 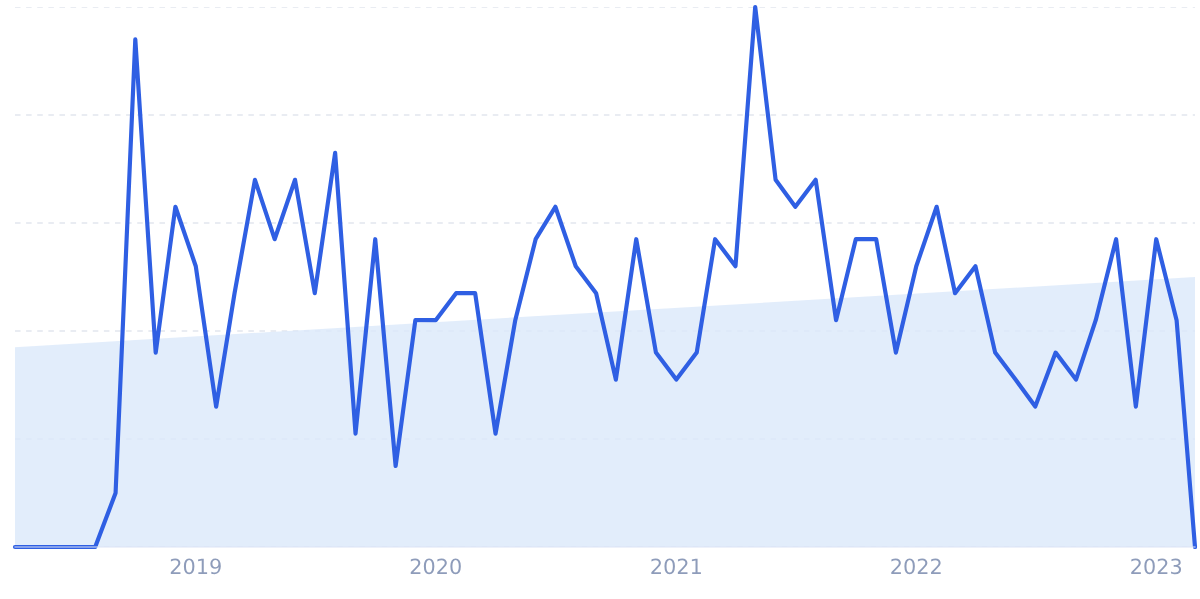 I want to click on x-tick-label: 2022, so click(x=916, y=566).